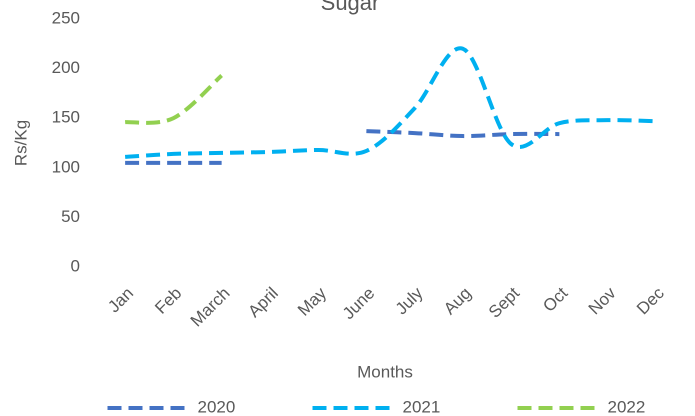 This screenshot has height=416, width=695. What do you see at coordinates (20, 143) in the screenshot?
I see `y-axis-title: Rs/Kg` at bounding box center [20, 143].